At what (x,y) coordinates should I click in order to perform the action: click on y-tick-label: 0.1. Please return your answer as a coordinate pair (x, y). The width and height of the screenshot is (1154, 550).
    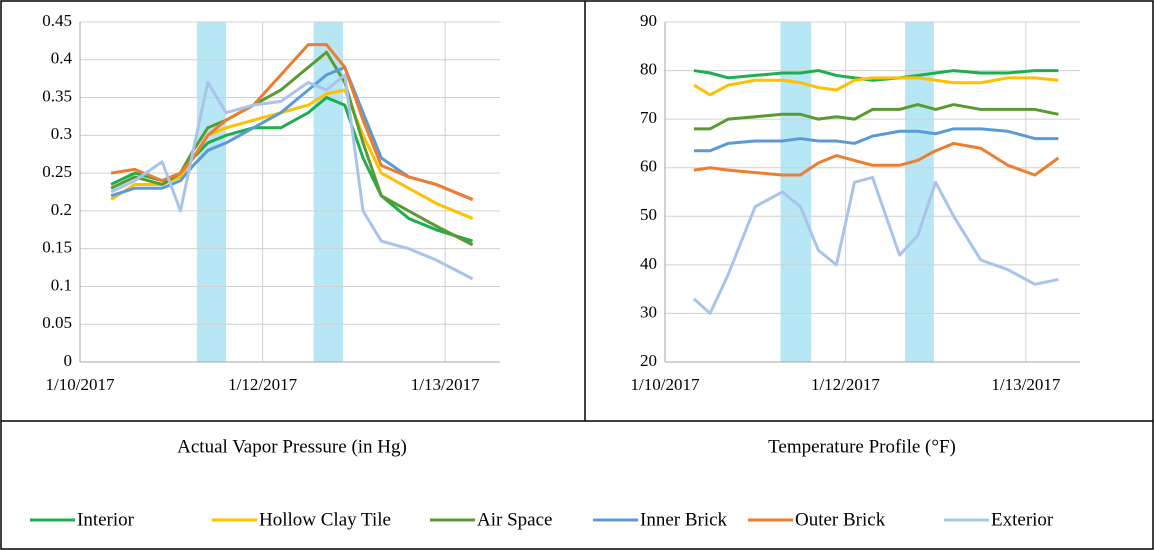
    Looking at the image, I should click on (61, 284).